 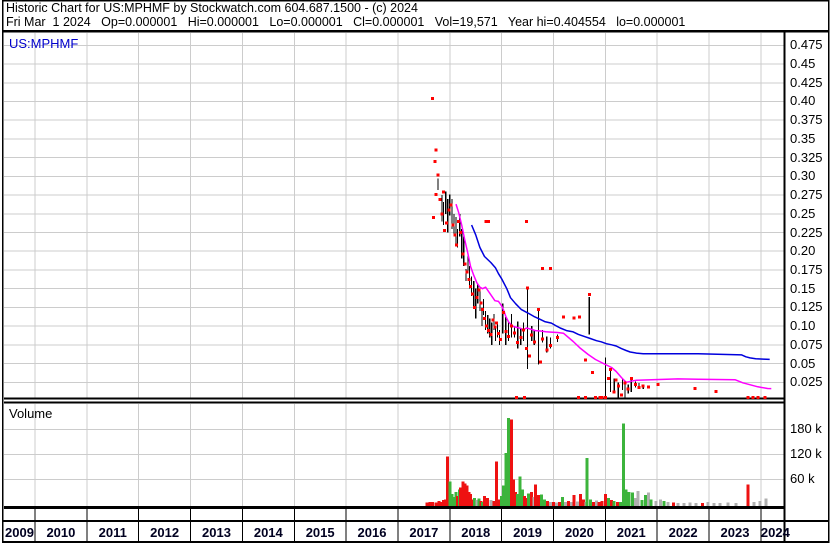 What do you see at coordinates (803, 101) in the screenshot?
I see `price-tick-label: 0.40` at bounding box center [803, 101].